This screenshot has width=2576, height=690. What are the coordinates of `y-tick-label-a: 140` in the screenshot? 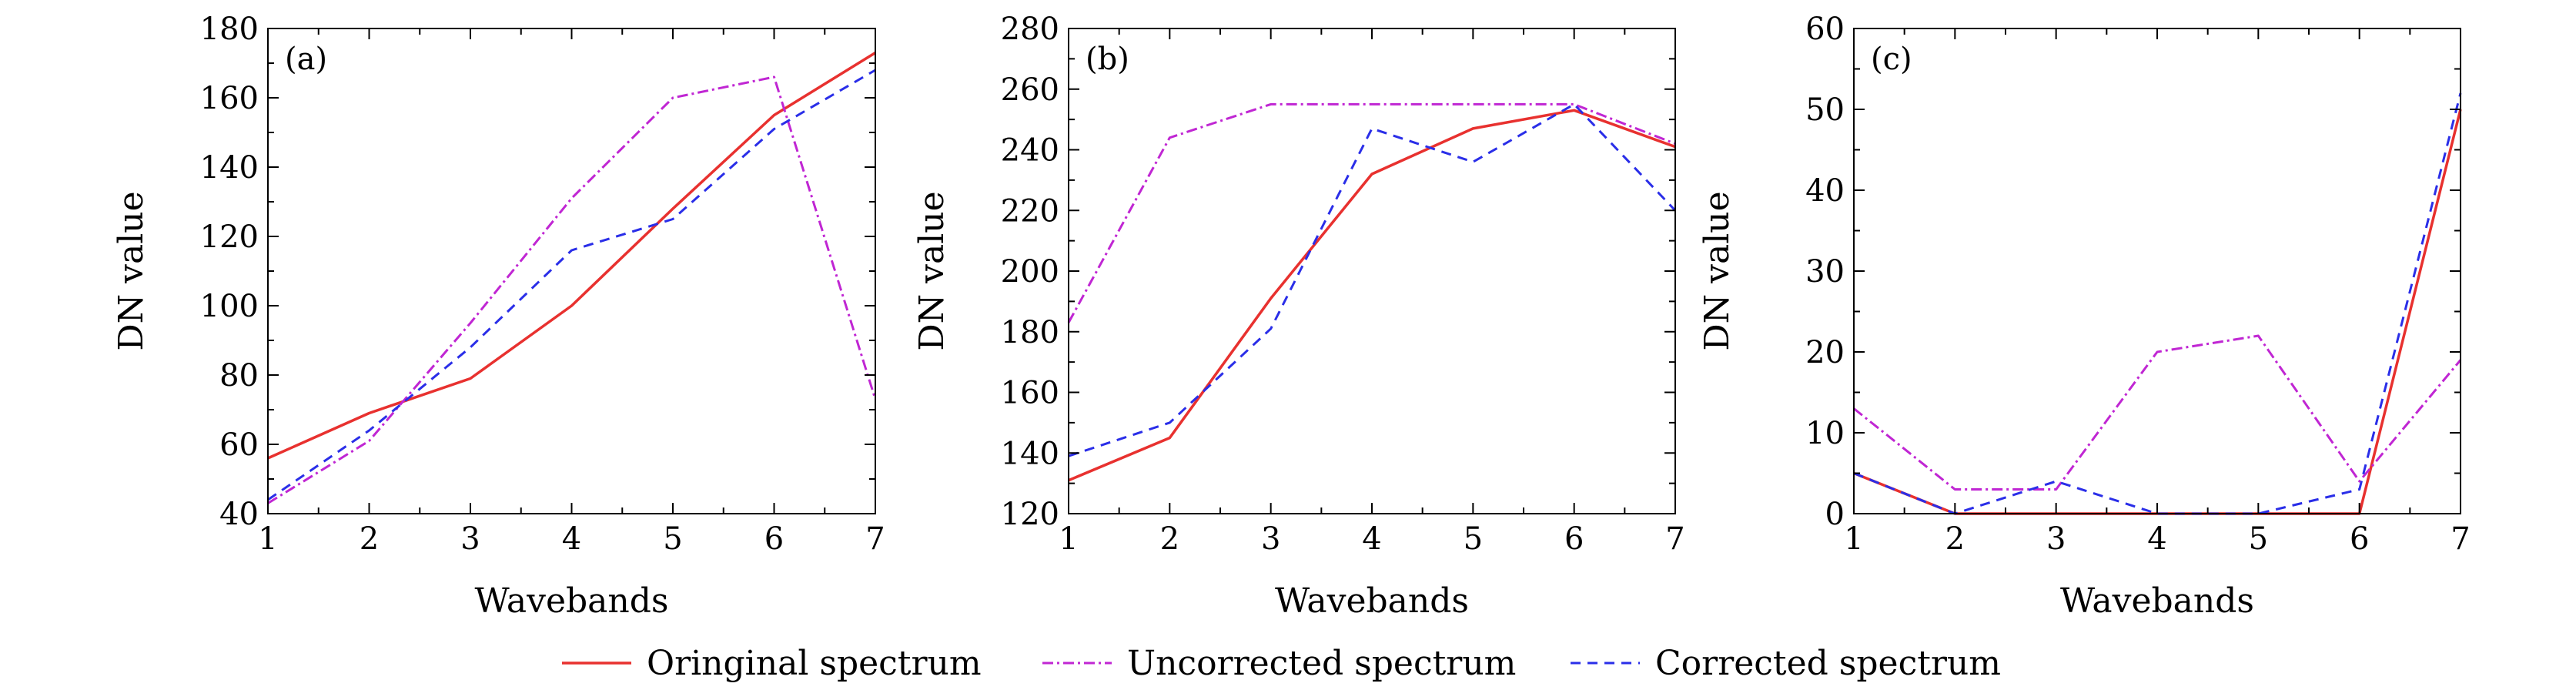 It's located at (229, 168).